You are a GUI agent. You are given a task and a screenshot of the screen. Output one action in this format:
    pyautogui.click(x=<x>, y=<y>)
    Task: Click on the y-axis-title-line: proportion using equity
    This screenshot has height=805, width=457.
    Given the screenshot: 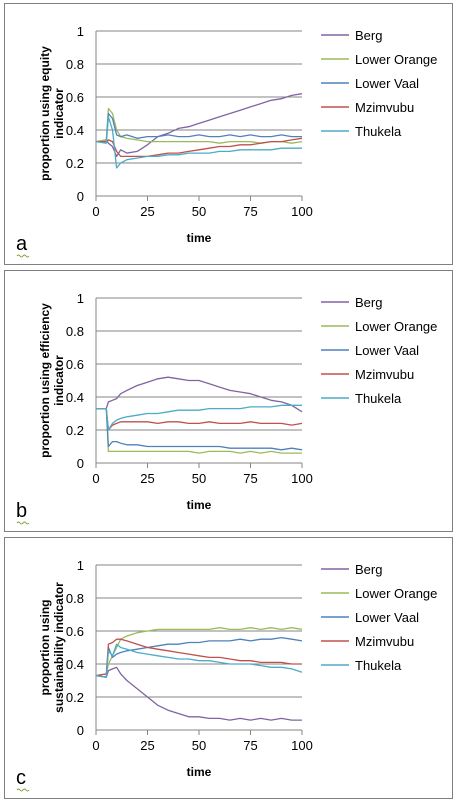 What is the action you would take?
    pyautogui.click(x=45, y=113)
    